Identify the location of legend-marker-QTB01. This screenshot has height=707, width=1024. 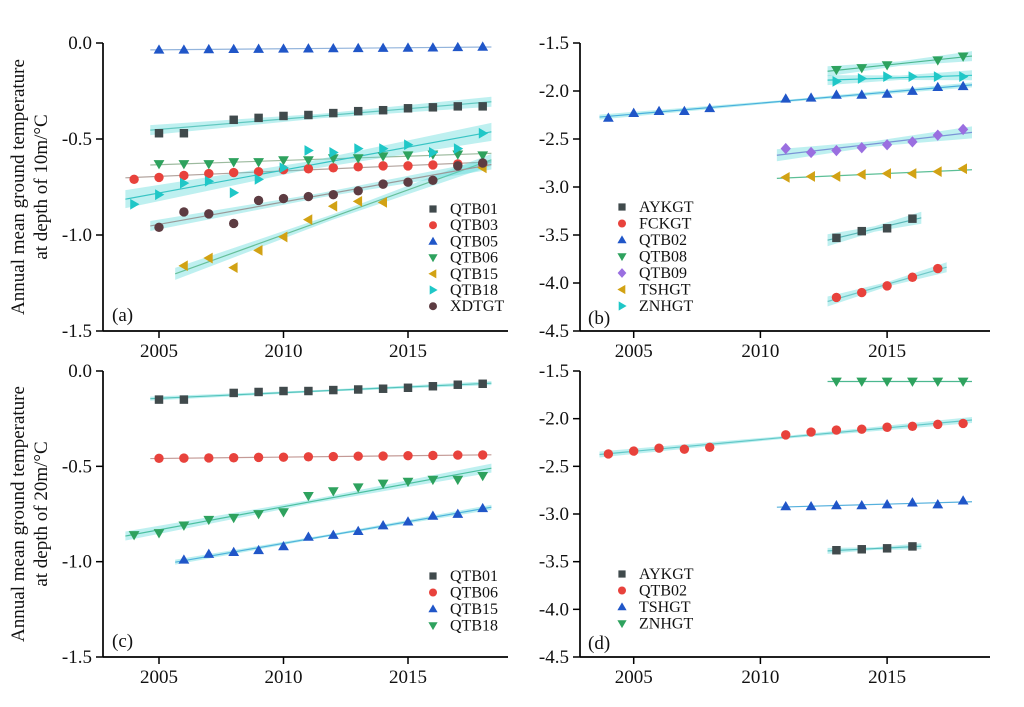
(433, 576).